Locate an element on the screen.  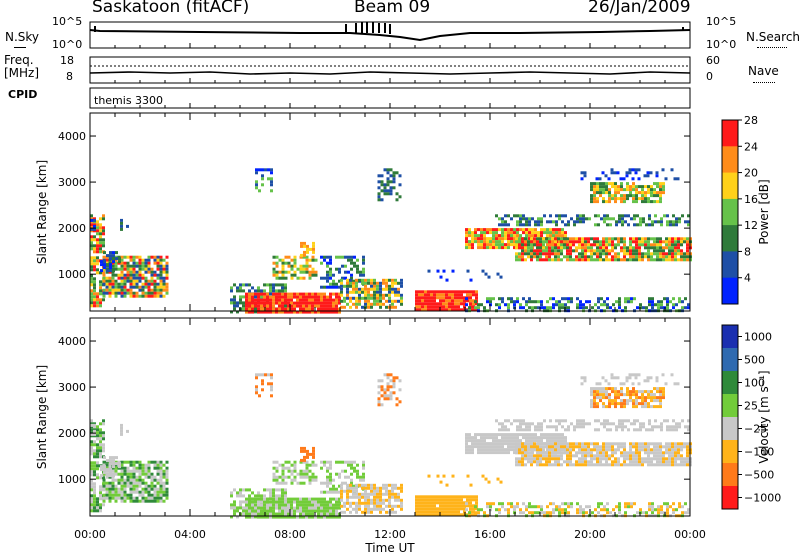
y-tick-label: 1000 is located at coordinates (72, 274).